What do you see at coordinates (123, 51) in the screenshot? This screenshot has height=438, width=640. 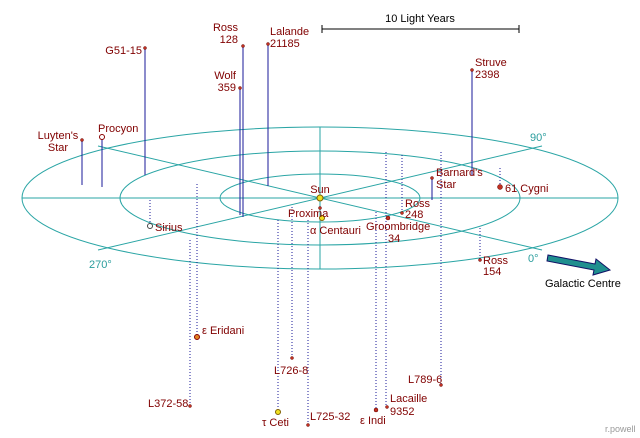 I see `star-label: G51-15` at bounding box center [123, 51].